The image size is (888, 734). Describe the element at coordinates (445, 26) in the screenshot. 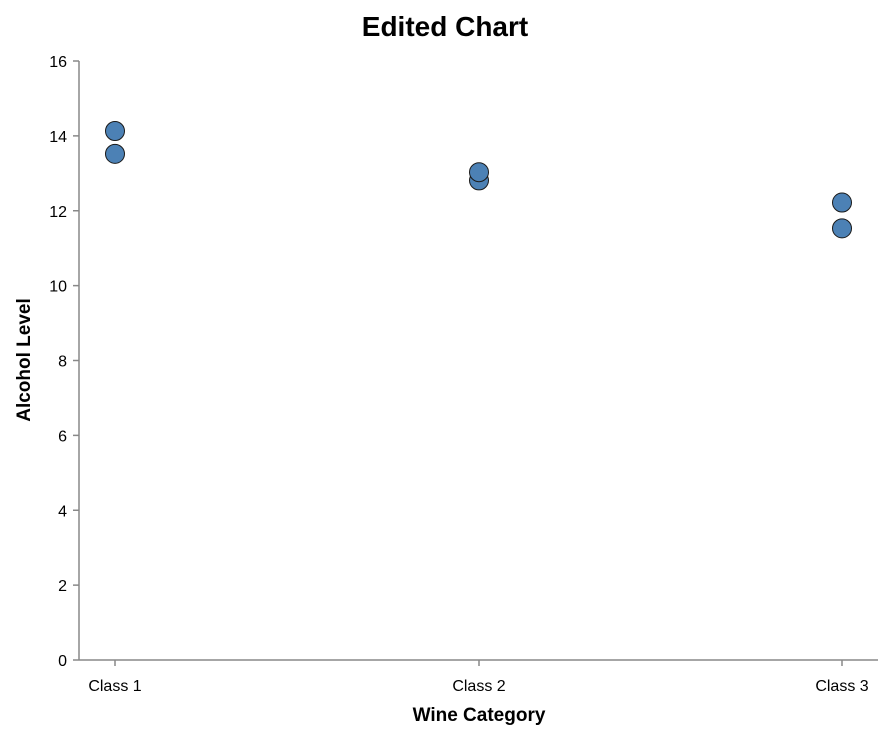

I see `chart-title: Edited Chart` at that location.